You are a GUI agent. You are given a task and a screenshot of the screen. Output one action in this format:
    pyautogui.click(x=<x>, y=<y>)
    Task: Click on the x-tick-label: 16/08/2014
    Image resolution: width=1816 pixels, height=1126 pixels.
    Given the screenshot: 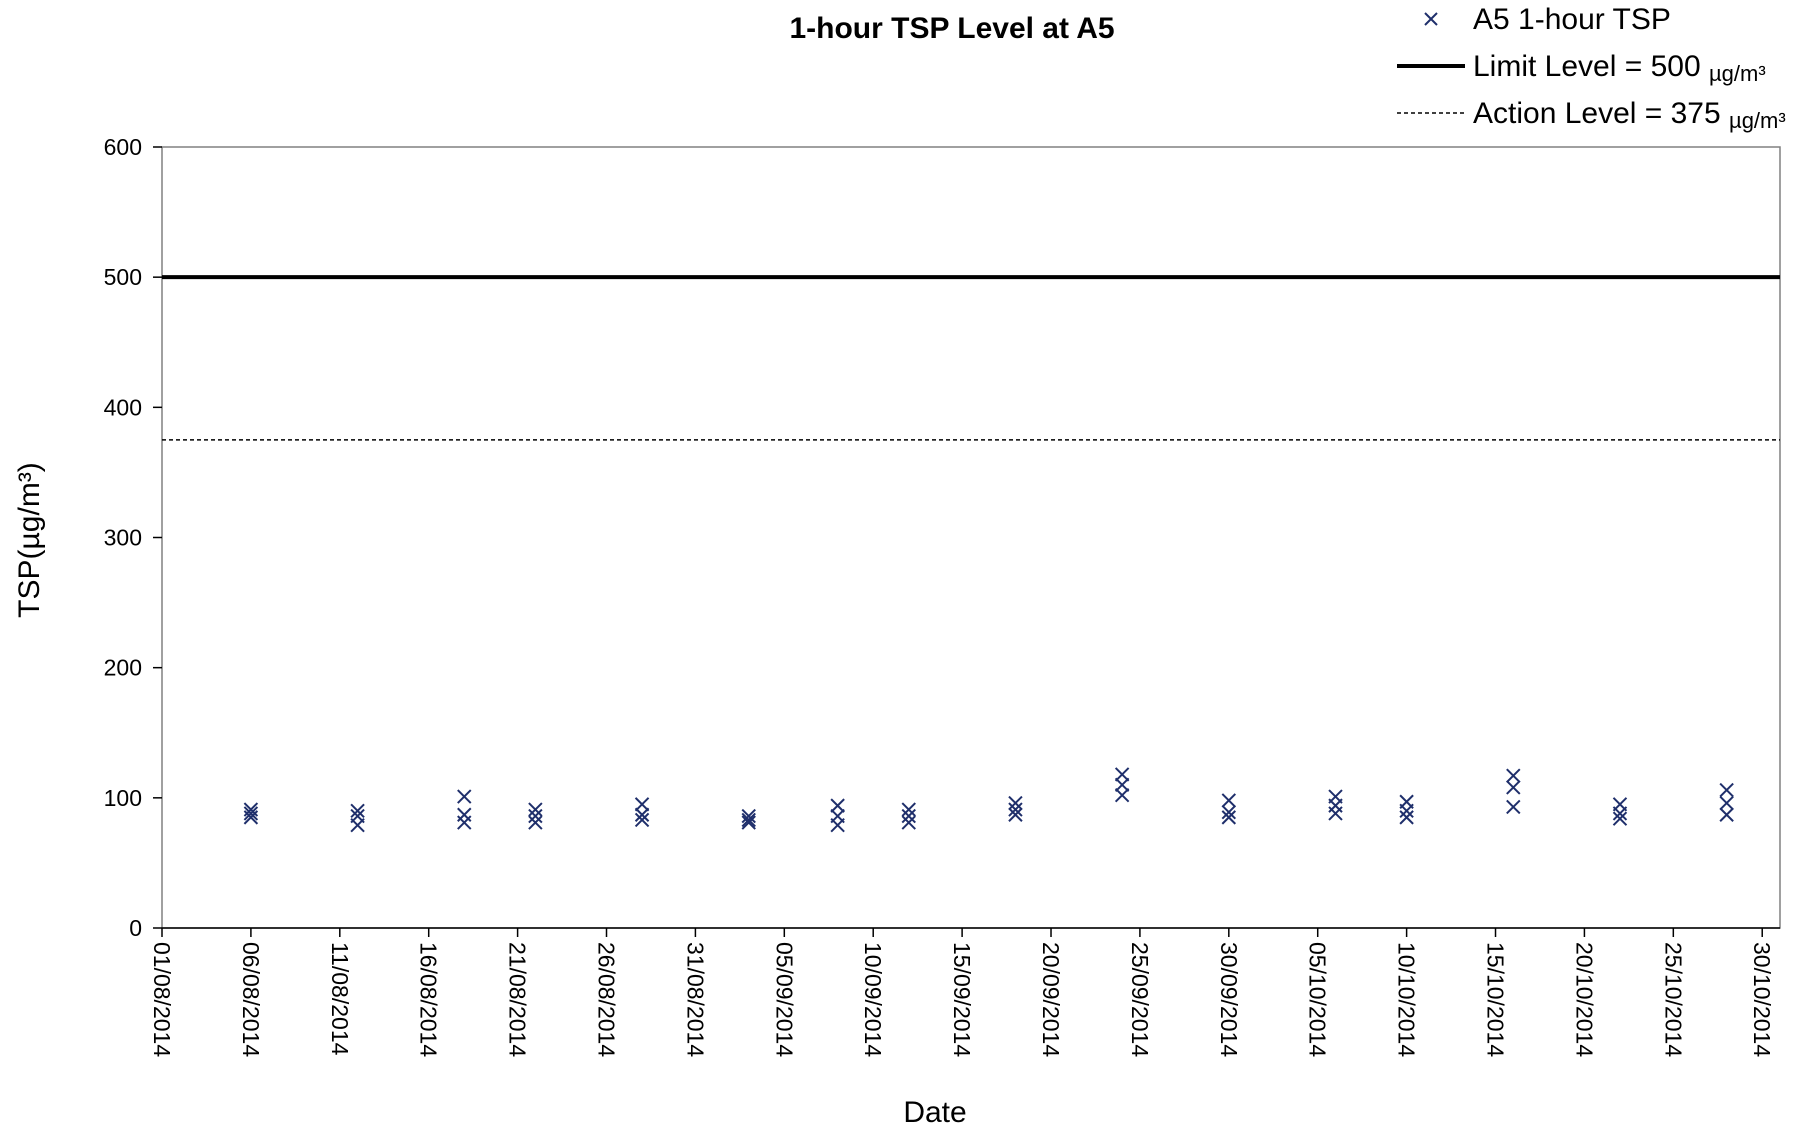 What is the action you would take?
    pyautogui.click(x=429, y=999)
    